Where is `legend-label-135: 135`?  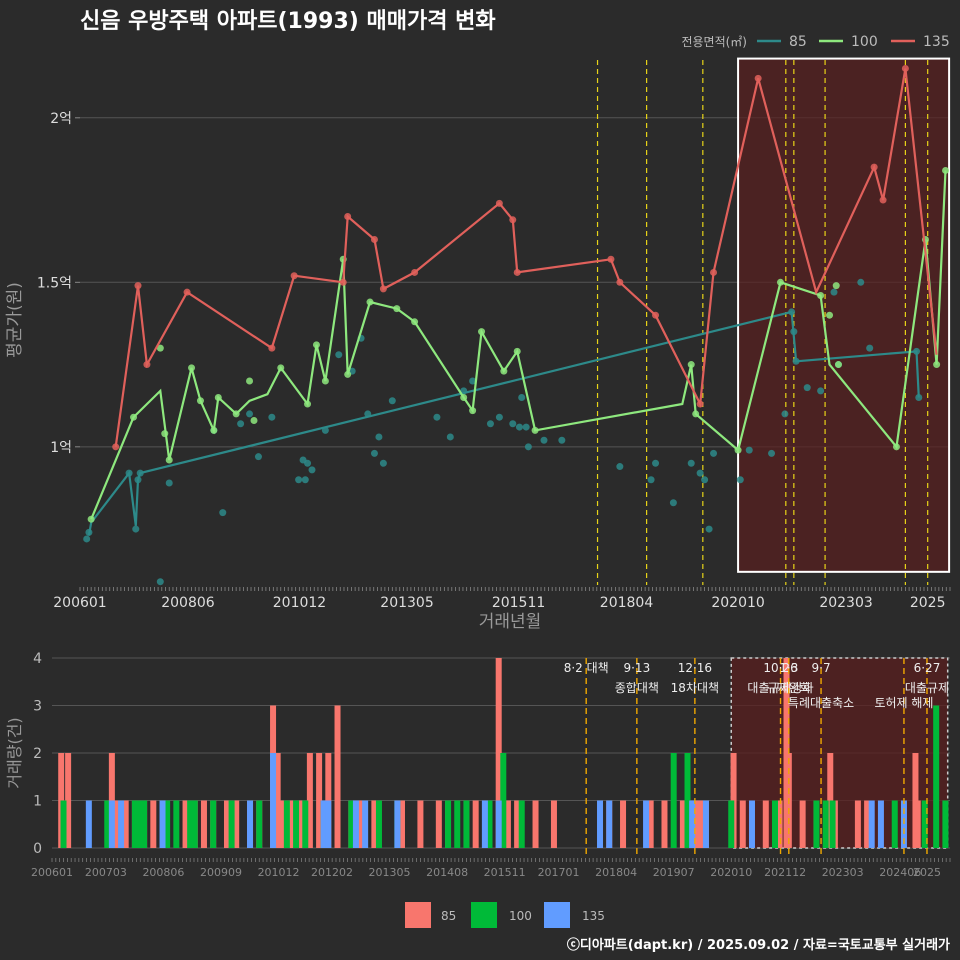
legend-label-135: 135 is located at coordinates (936, 42).